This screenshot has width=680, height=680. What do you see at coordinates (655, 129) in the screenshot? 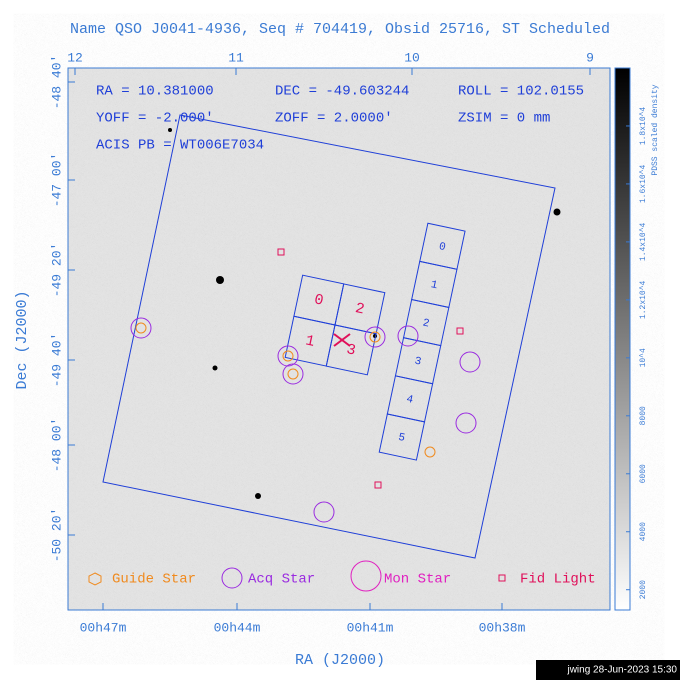
I see `colorbar-title: PDSS scaled density` at bounding box center [655, 129].